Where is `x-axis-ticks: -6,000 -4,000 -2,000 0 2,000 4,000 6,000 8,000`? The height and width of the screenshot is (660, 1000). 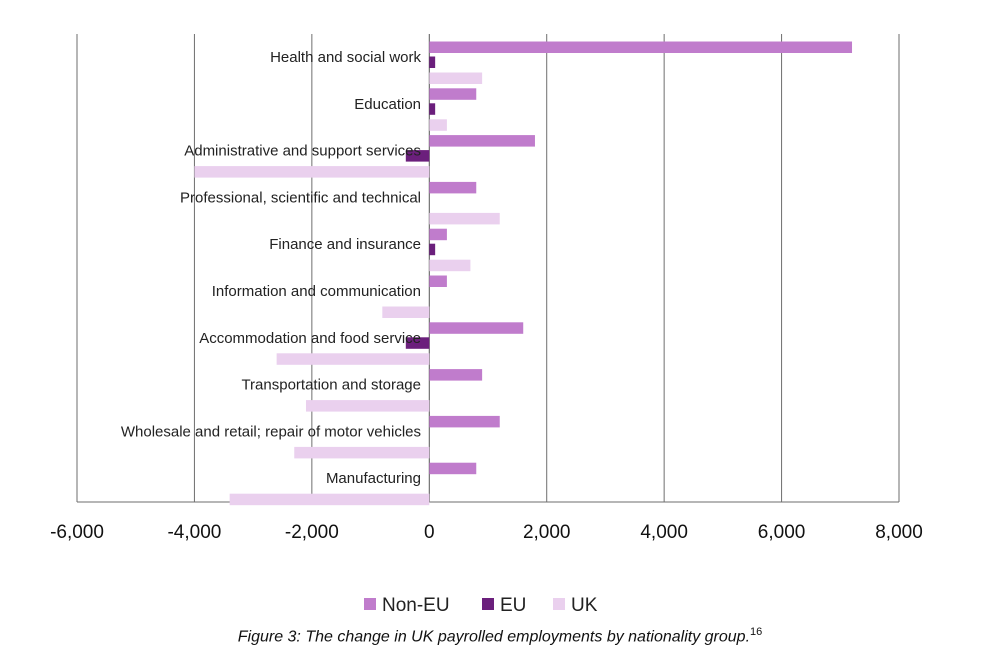 x-axis-ticks: -6,000 -4,000 -2,000 0 2,000 4,000 6,000 8,000 is located at coordinates (486, 532).